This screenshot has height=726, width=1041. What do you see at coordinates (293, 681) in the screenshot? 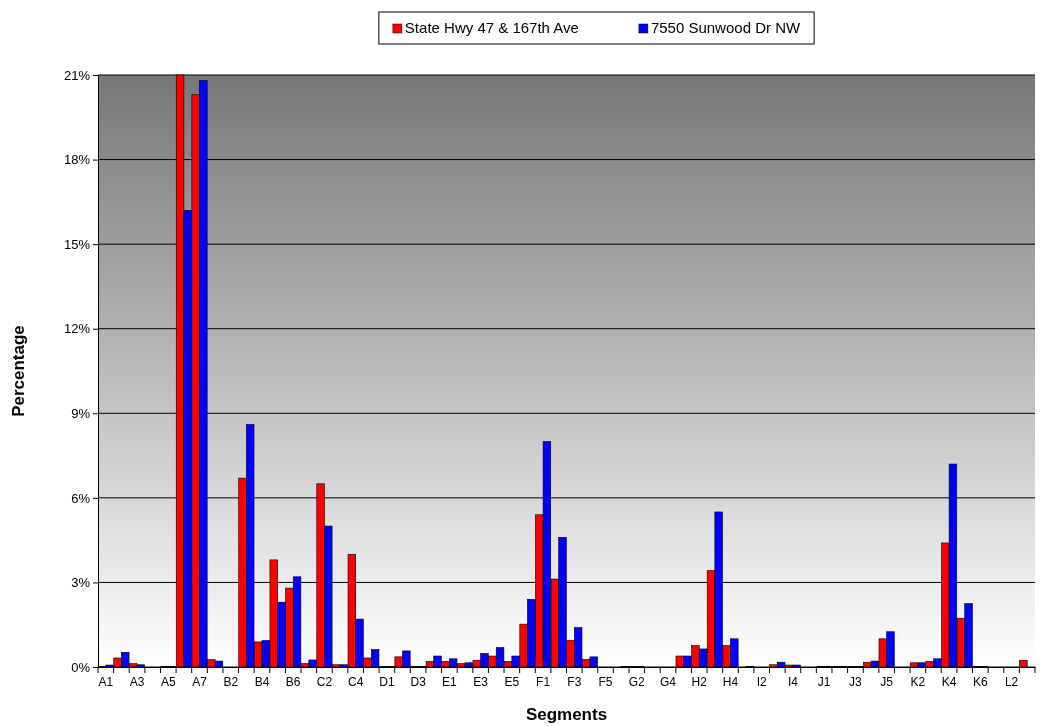
I see `x-tick-label: B6` at bounding box center [293, 681].